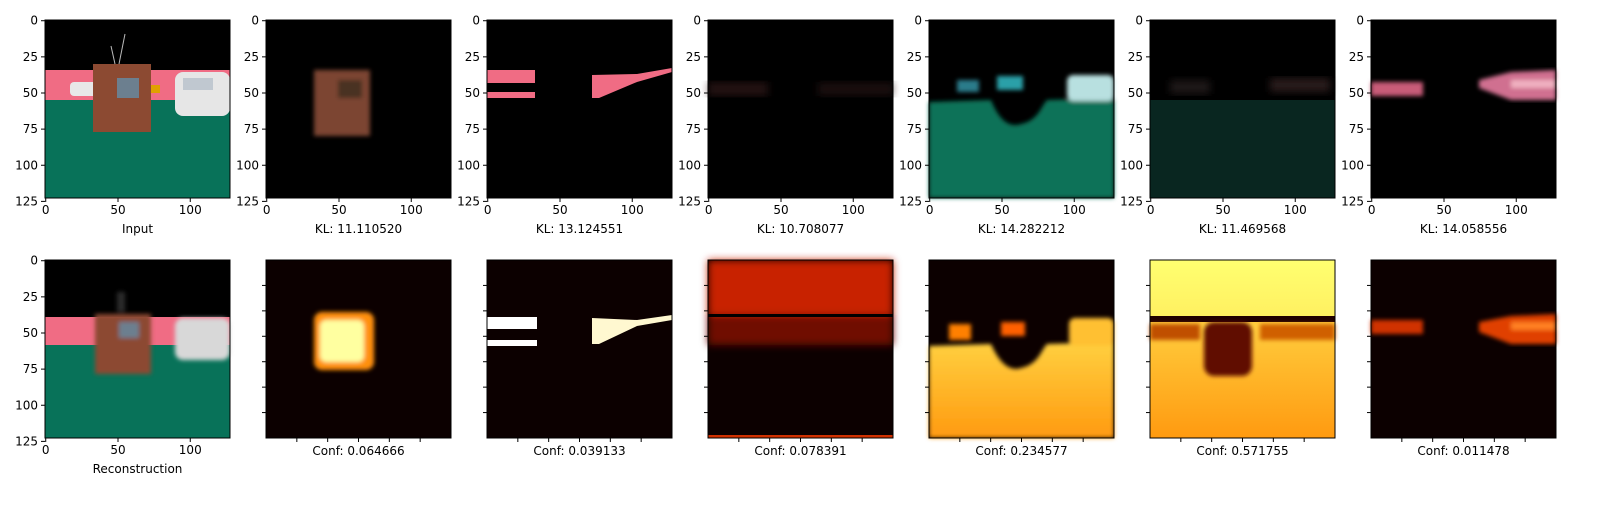 The height and width of the screenshot is (509, 1609). What do you see at coordinates (1242, 451) in the screenshot?
I see `bottom-caption: Conf: 0.571755` at bounding box center [1242, 451].